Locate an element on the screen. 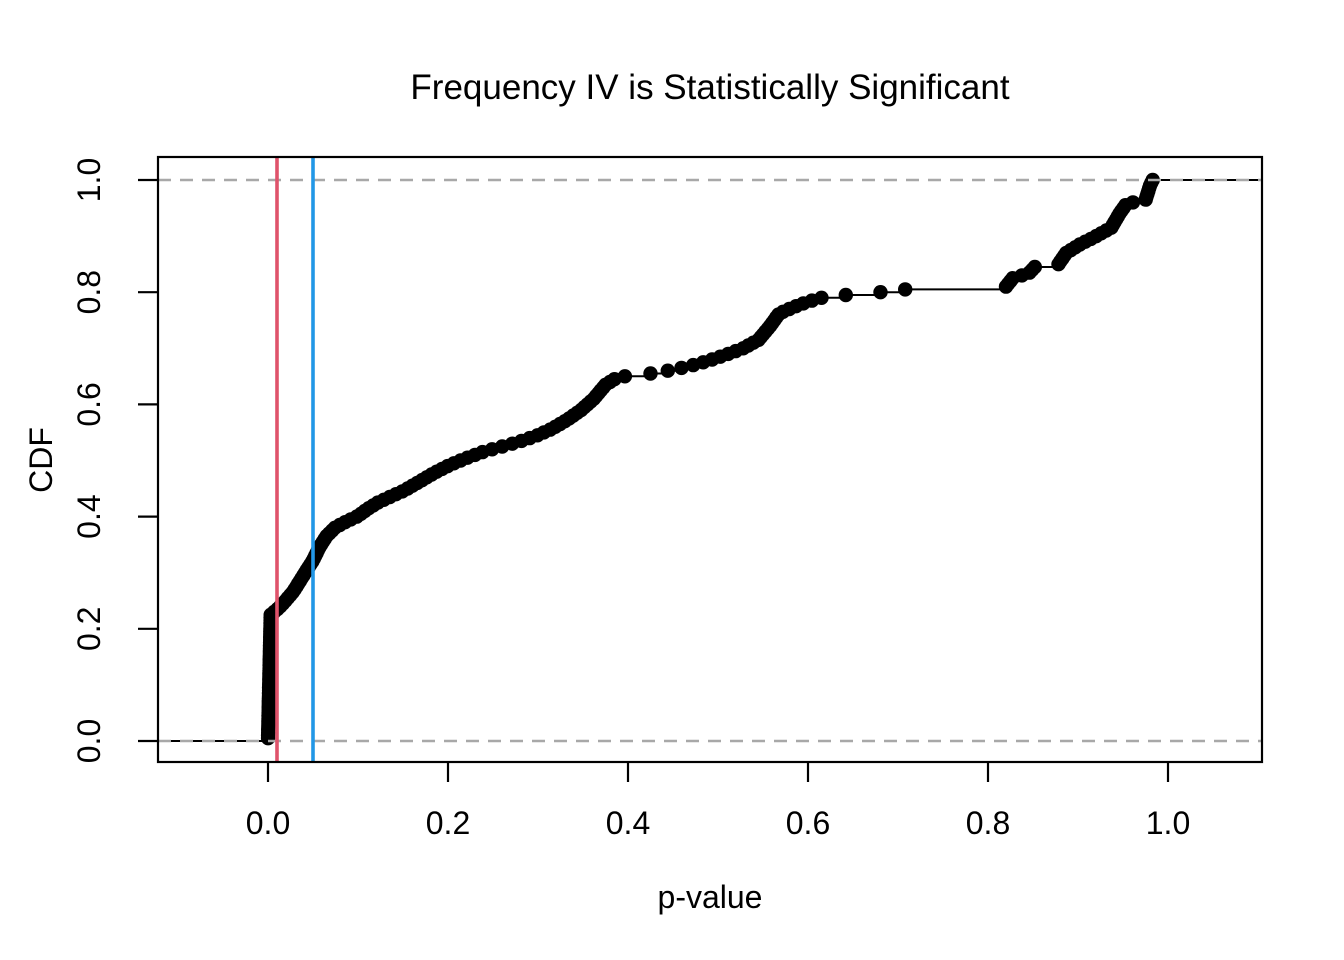 The width and height of the screenshot is (1344, 960). y-tick-label: 0.0 is located at coordinates (89, 741).